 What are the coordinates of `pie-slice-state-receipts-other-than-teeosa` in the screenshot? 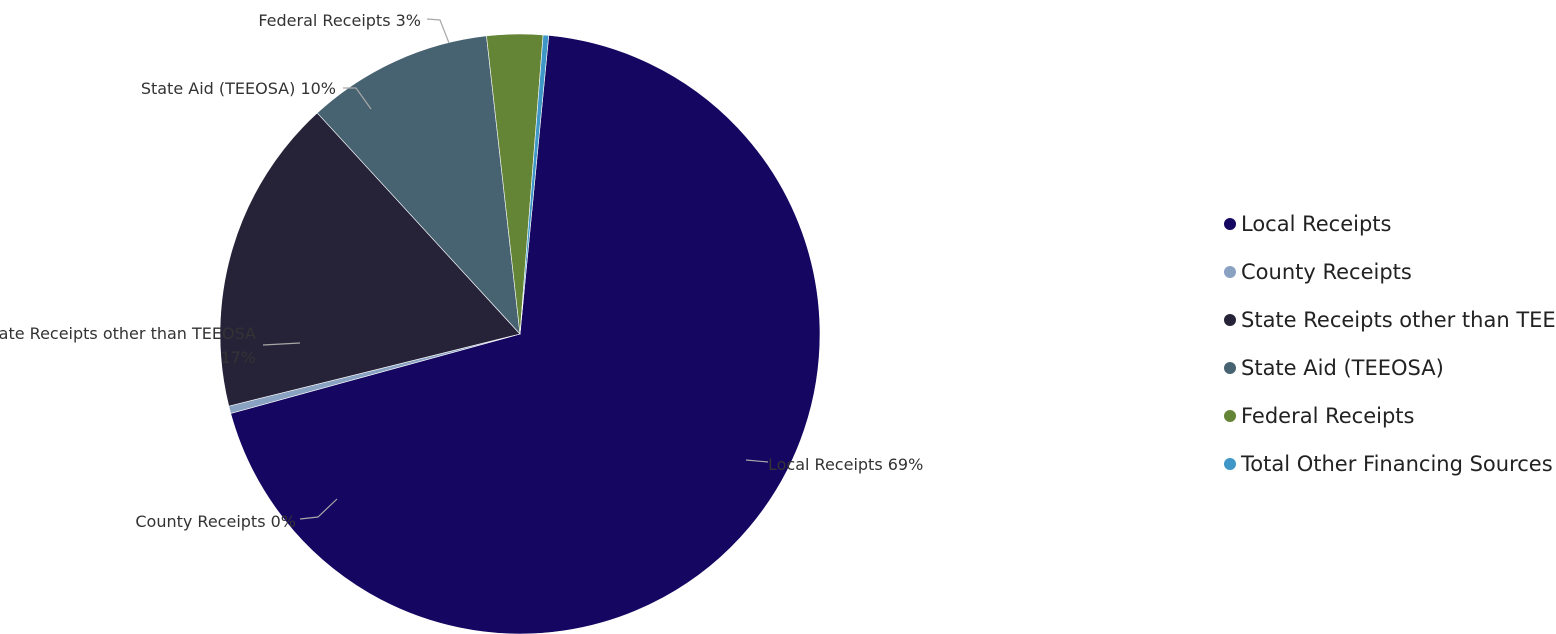 It's located at (370, 259).